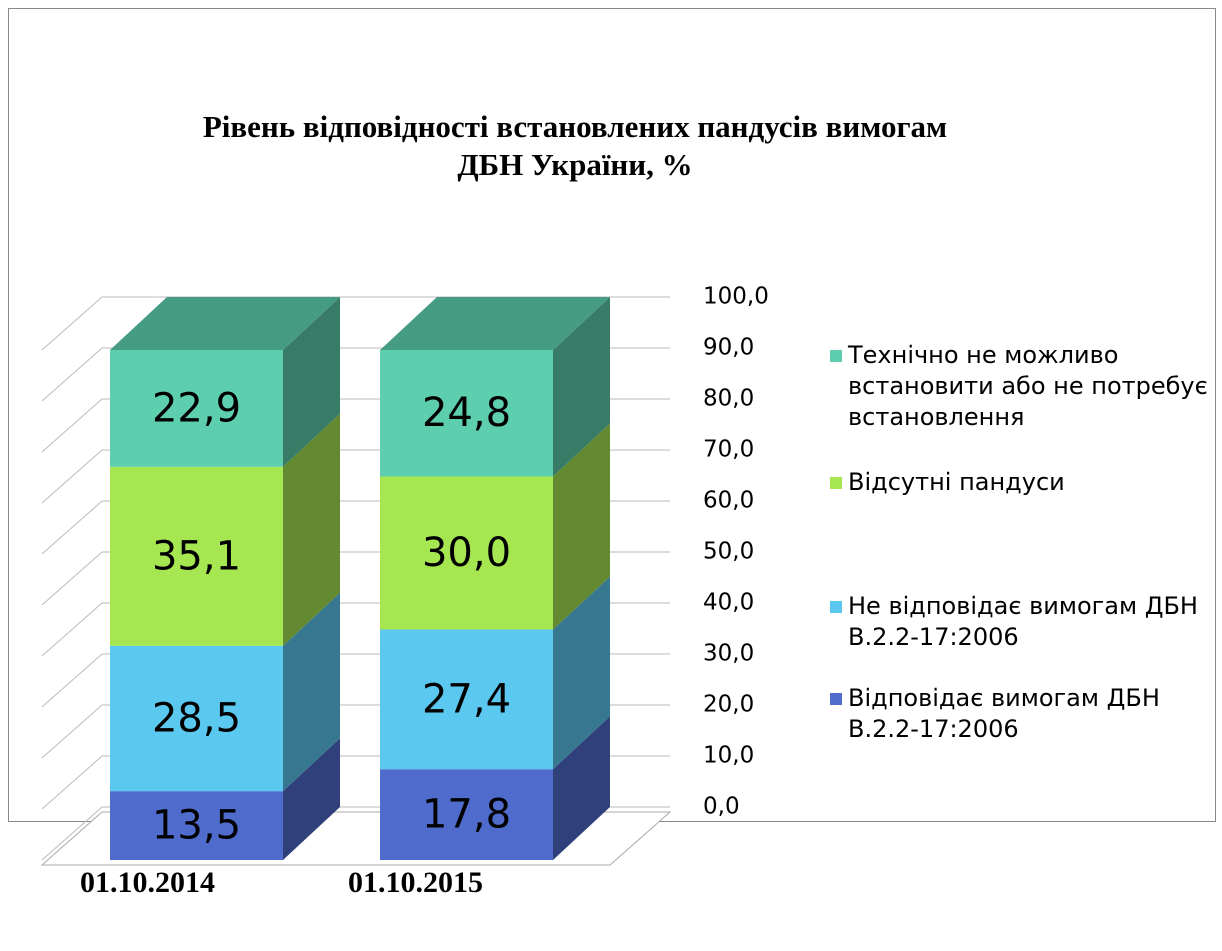 This screenshot has width=1222, height=951. I want to click on x-tick-label: 01.10.2014, so click(147, 882).